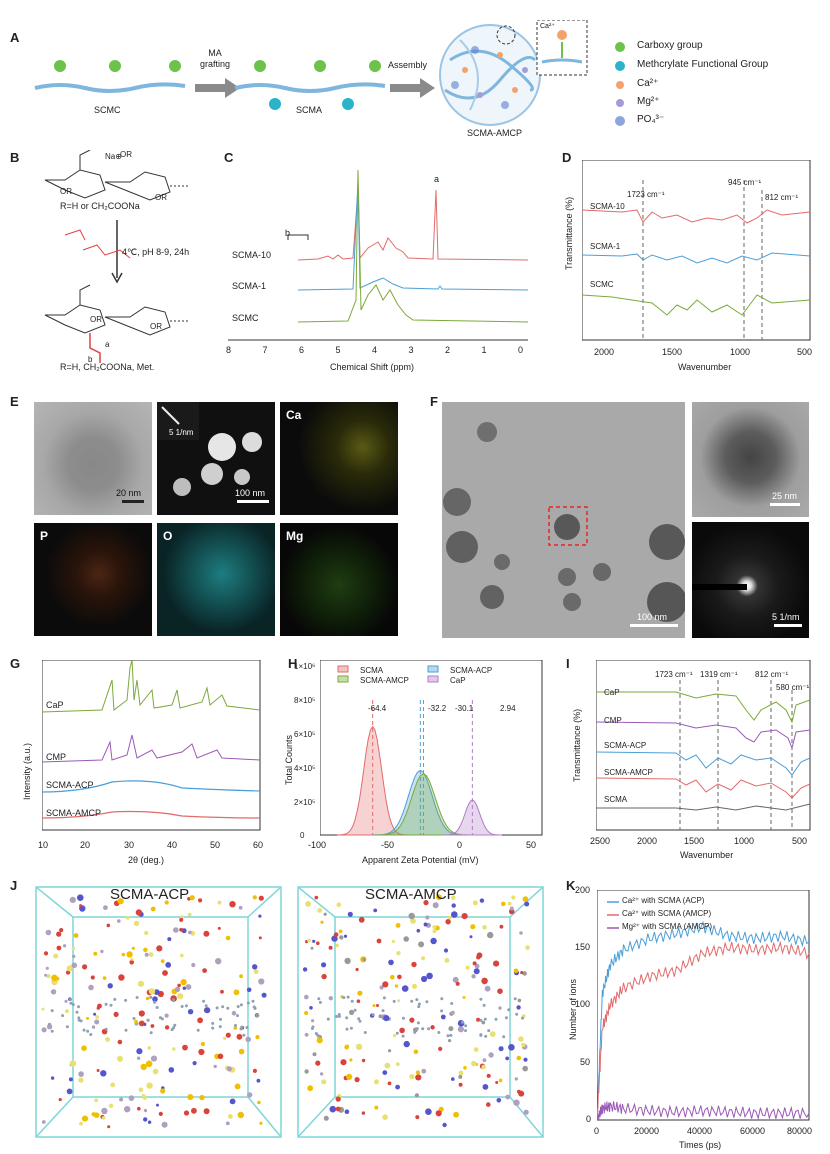  What do you see at coordinates (156, 326) in the screenshot?
I see `or-label: OR` at bounding box center [156, 326].